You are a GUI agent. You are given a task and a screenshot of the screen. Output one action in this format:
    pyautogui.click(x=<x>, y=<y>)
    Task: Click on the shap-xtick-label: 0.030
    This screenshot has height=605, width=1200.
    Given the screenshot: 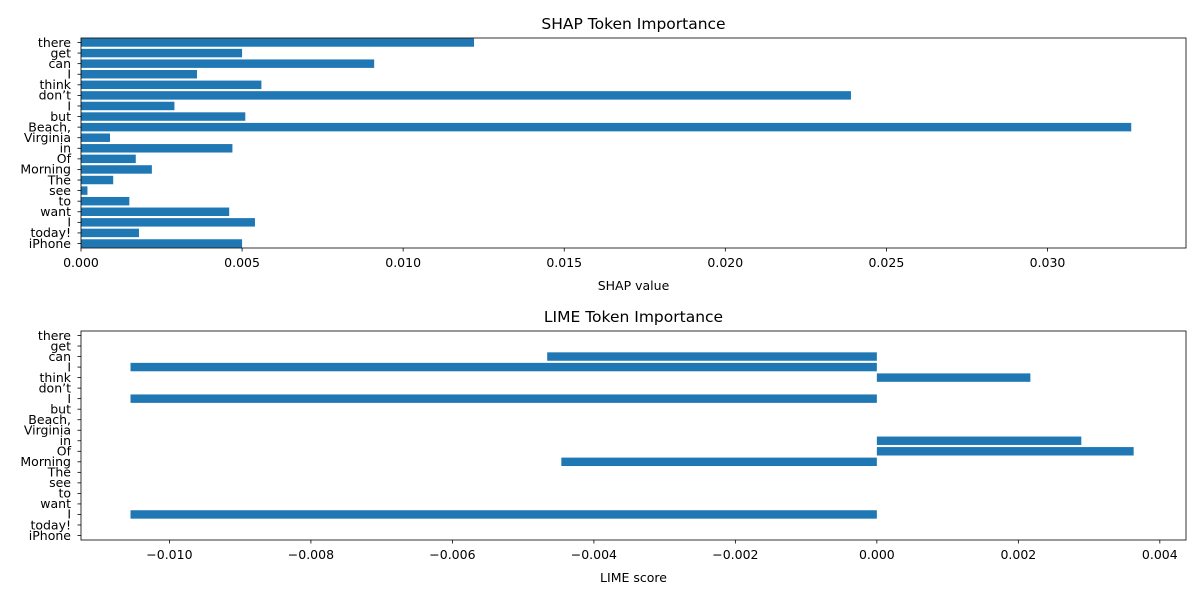 What is the action you would take?
    pyautogui.click(x=1048, y=262)
    